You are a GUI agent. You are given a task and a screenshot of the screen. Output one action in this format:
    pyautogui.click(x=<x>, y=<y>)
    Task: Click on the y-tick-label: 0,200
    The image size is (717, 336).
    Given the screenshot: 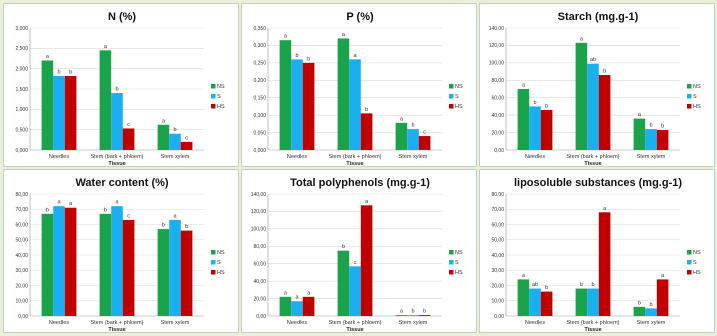 What is the action you would take?
    pyautogui.click(x=259, y=81)
    